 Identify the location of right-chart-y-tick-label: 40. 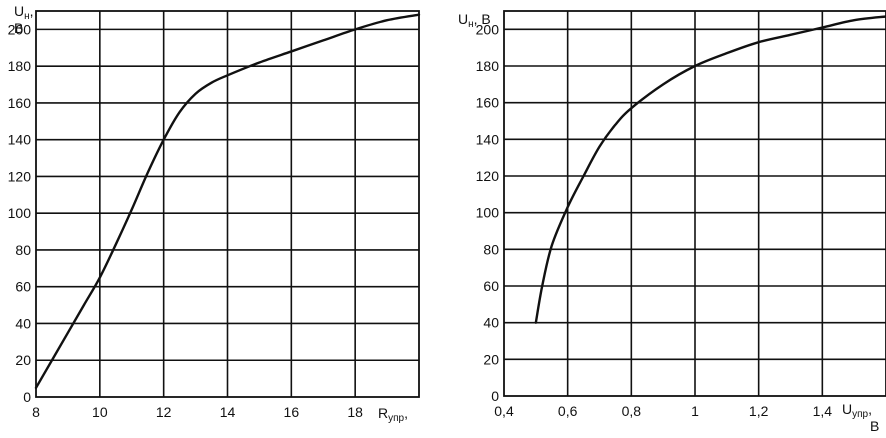
(491, 323).